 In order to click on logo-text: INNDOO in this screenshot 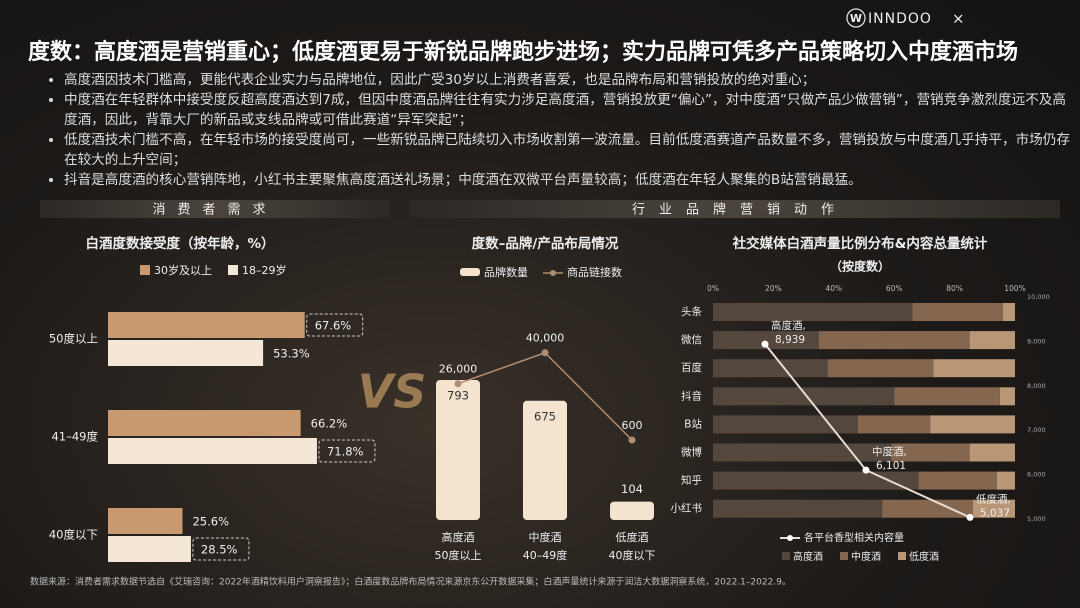, I will do `click(900, 19)`.